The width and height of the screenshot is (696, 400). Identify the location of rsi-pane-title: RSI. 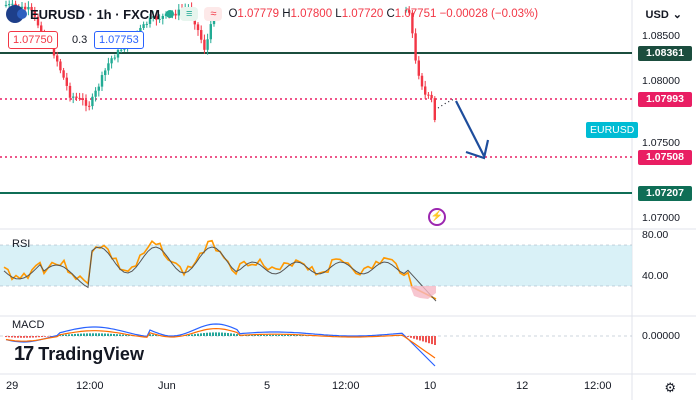
(21, 244).